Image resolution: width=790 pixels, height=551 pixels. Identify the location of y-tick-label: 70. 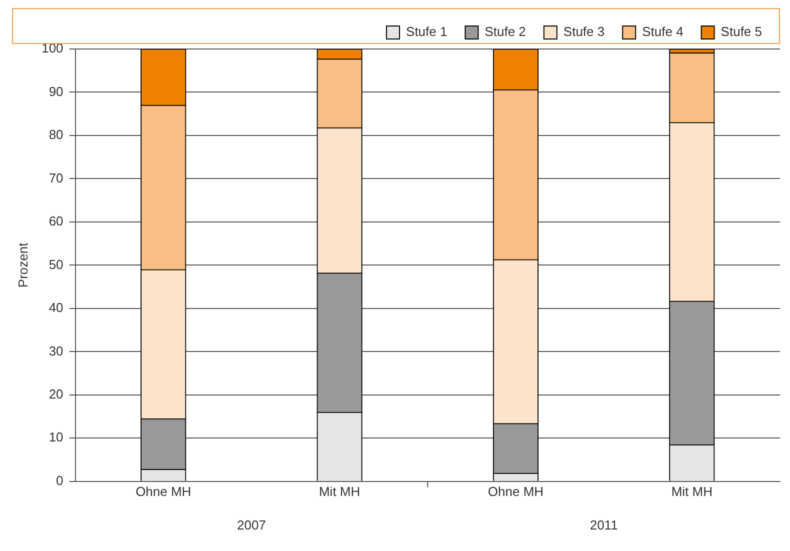
(56, 178).